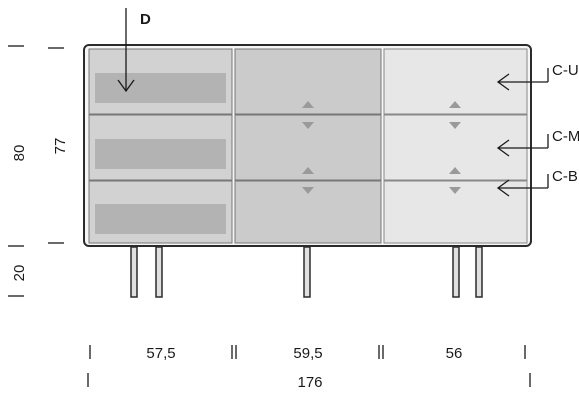  What do you see at coordinates (160, 219) in the screenshot?
I see `drawer-bottom-handle` at bounding box center [160, 219].